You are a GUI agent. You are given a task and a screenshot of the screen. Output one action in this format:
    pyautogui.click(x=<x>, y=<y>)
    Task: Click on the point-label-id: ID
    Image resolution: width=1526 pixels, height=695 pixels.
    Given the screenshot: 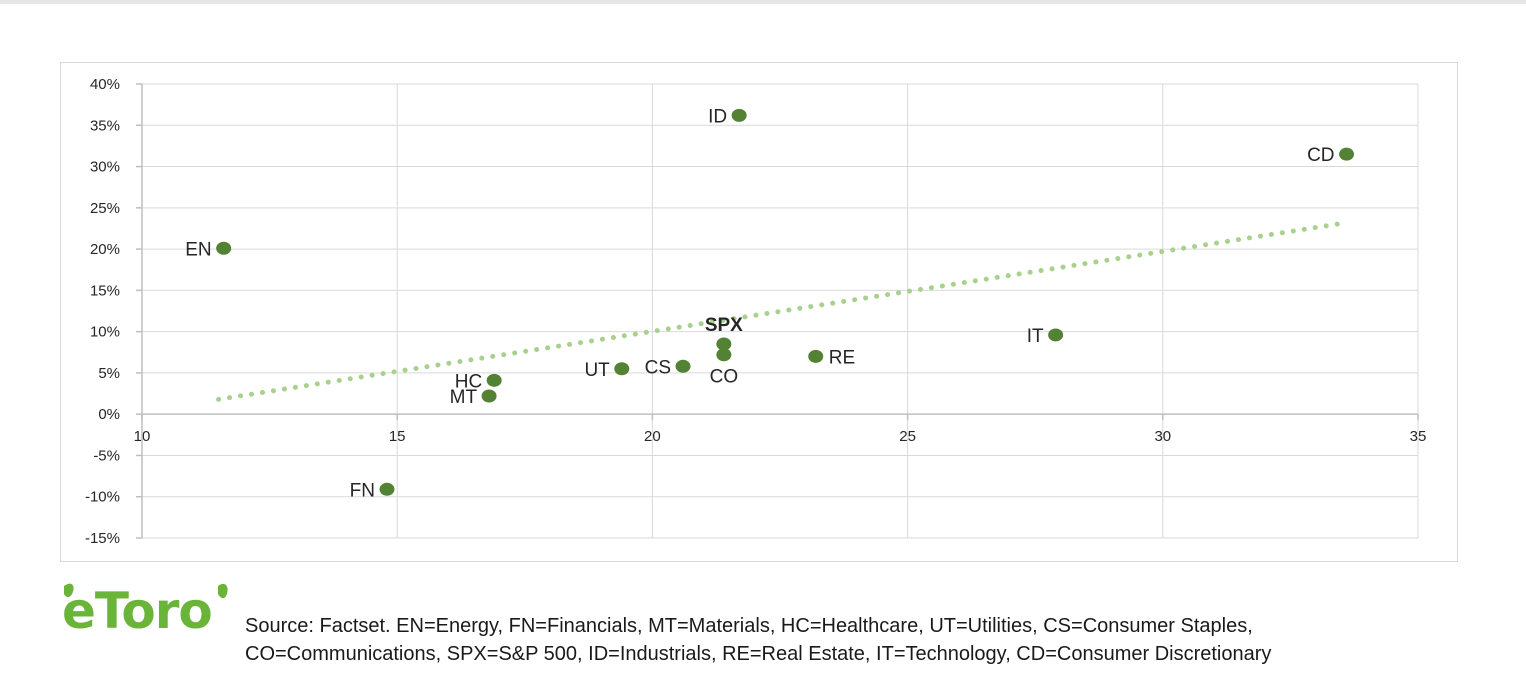 What is the action you would take?
    pyautogui.click(x=717, y=116)
    